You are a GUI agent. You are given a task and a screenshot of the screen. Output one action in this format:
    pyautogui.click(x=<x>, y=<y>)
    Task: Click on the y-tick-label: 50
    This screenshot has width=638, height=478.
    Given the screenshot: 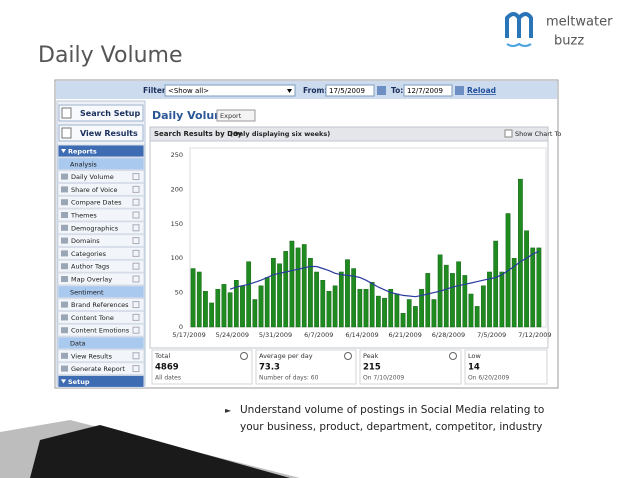 What is the action you would take?
    pyautogui.click(x=179, y=293)
    